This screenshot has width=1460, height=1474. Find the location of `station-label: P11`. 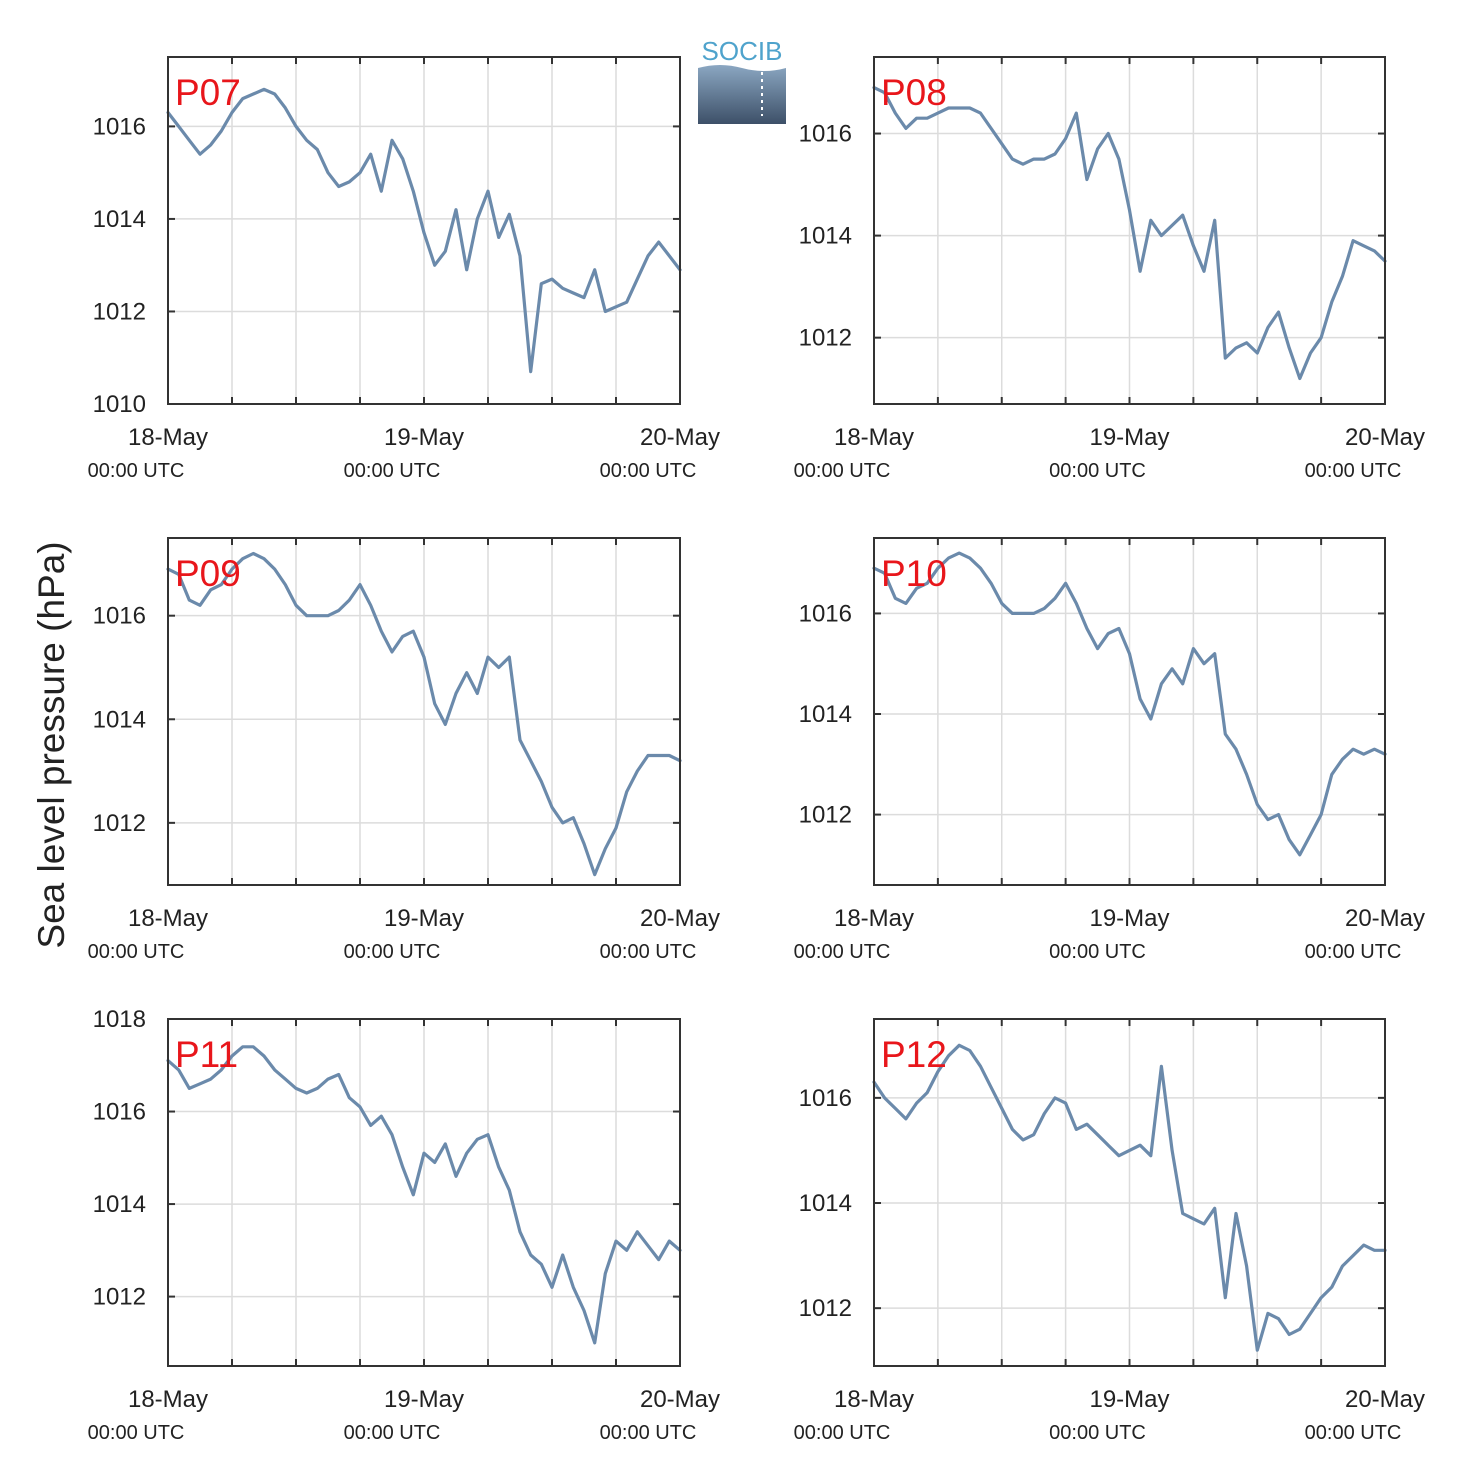

station-label: P11 is located at coordinates (206, 1054).